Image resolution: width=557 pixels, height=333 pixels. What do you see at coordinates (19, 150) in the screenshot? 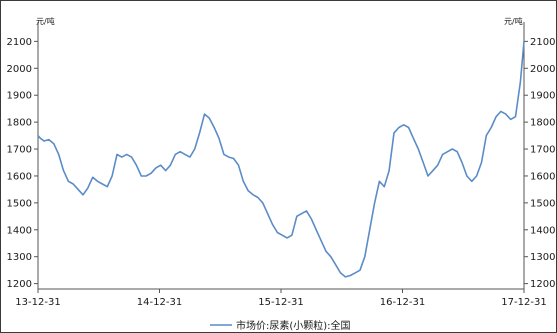
I see `y-tick-label-left: 1700` at bounding box center [19, 150].